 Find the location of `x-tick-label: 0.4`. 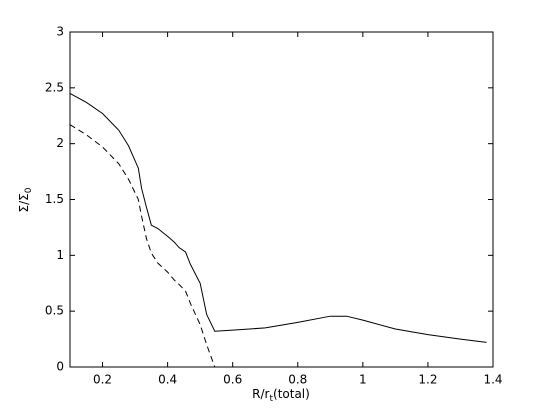

x-tick-label: 0.4 is located at coordinates (167, 380).